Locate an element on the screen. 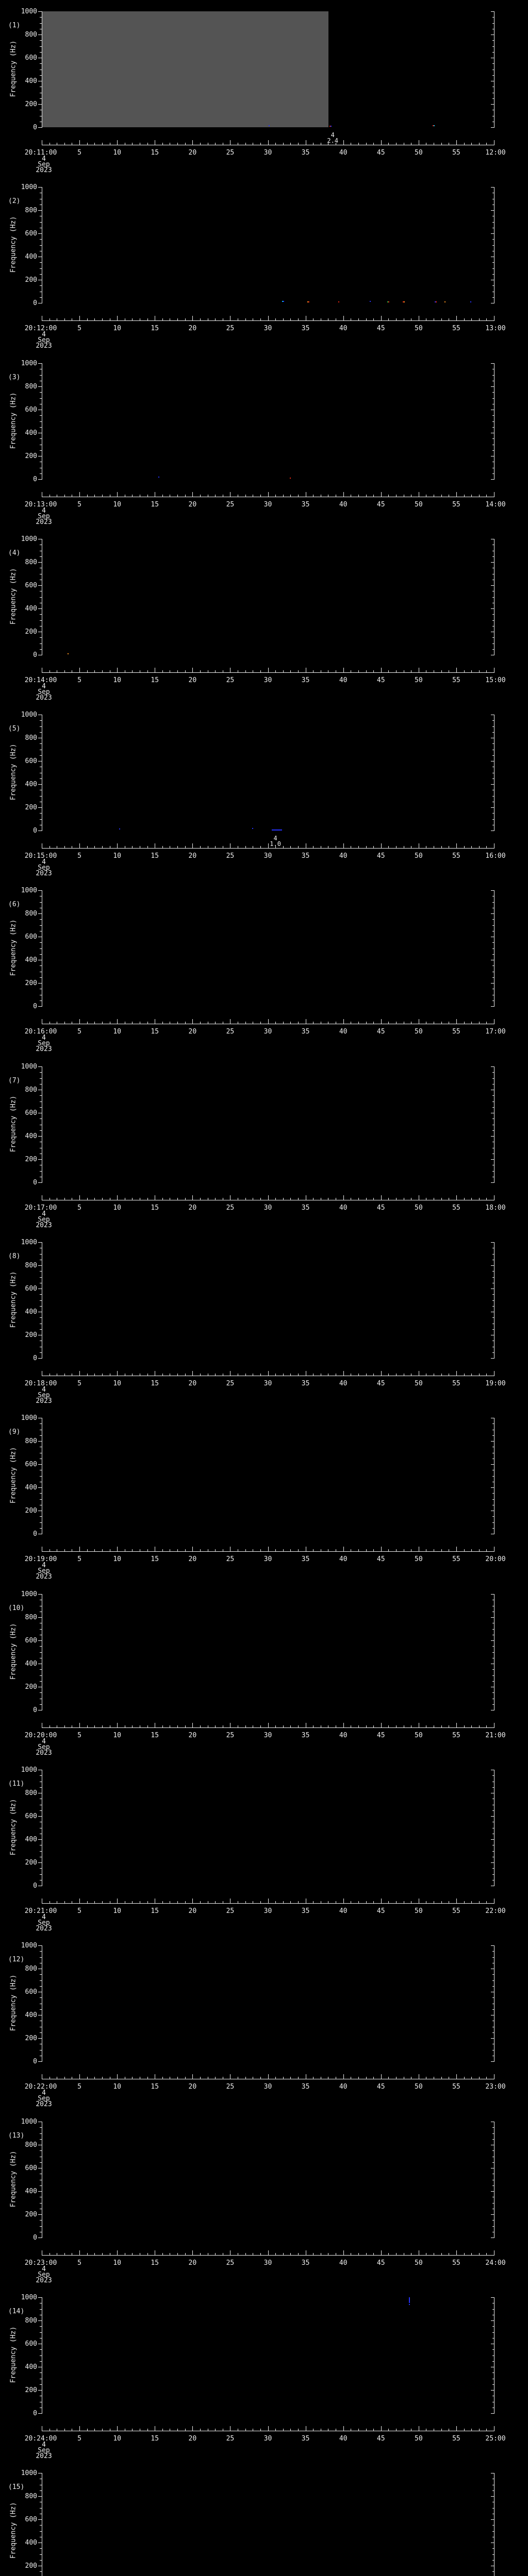 This screenshot has width=528, height=2576. panel-number-label: (4) is located at coordinates (14, 553).